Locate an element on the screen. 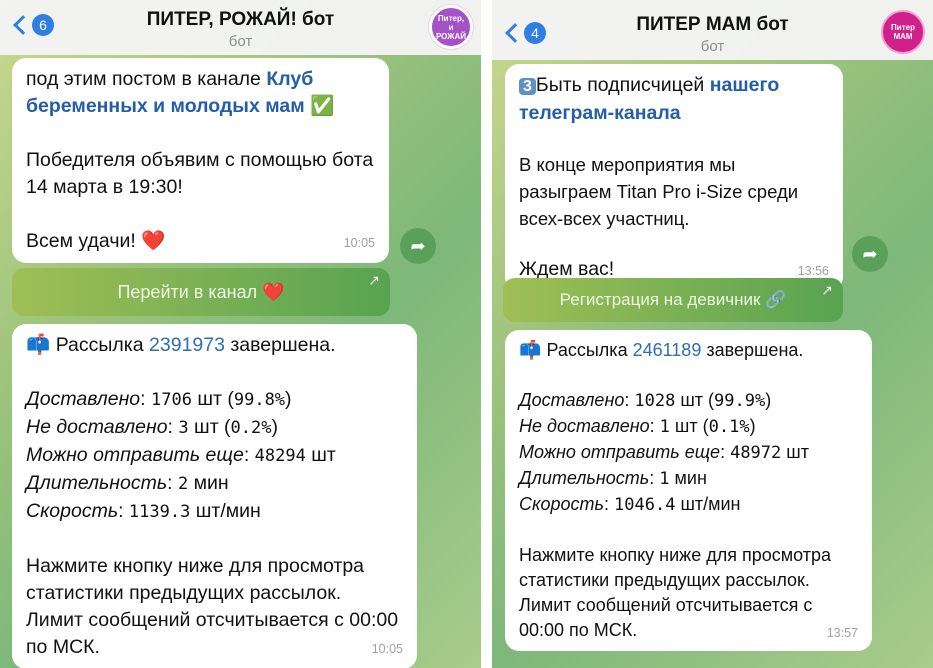  broadcast-id-link: 2461189 is located at coordinates (667, 350).